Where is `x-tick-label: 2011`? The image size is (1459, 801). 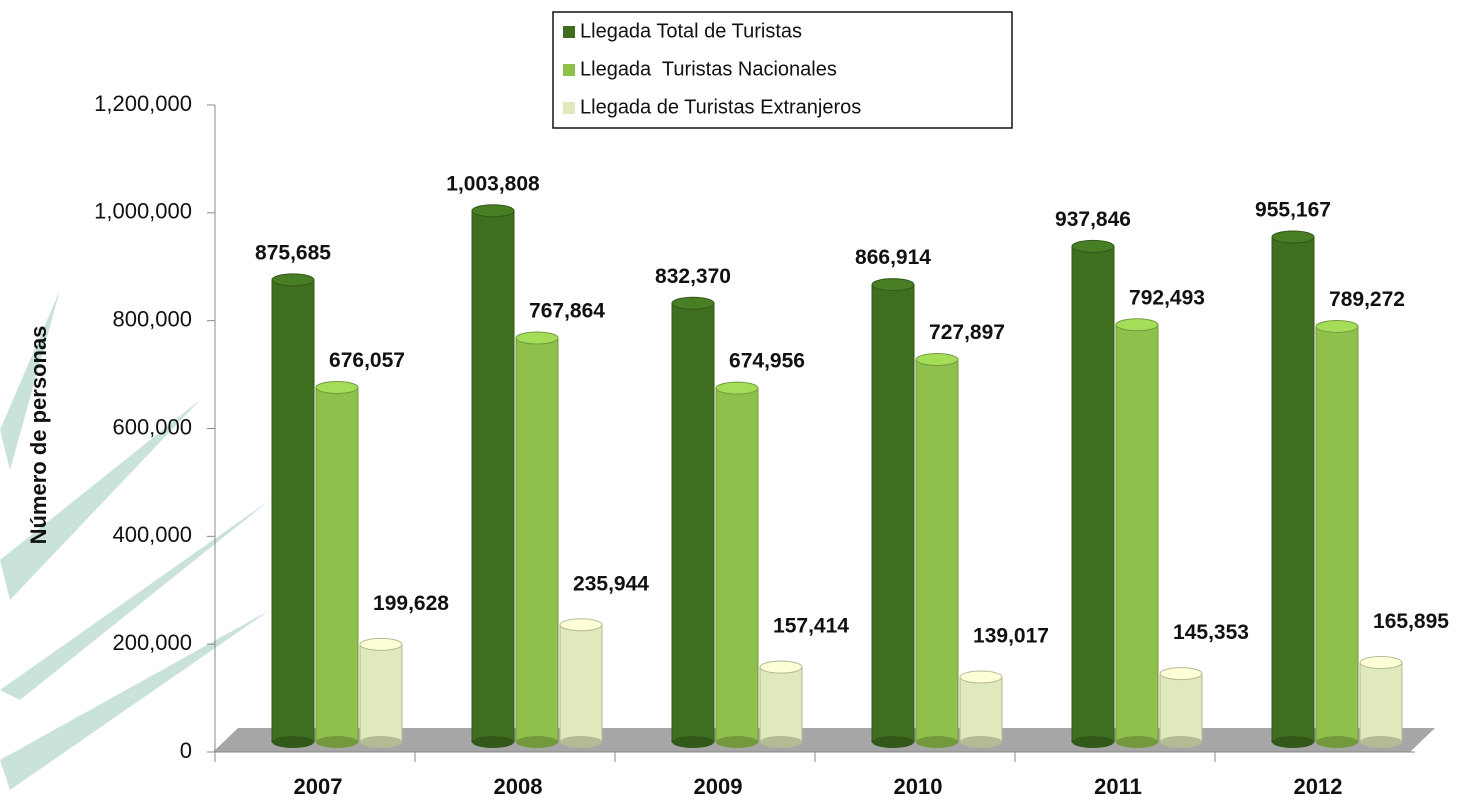
x-tick-label: 2011 is located at coordinates (1118, 786).